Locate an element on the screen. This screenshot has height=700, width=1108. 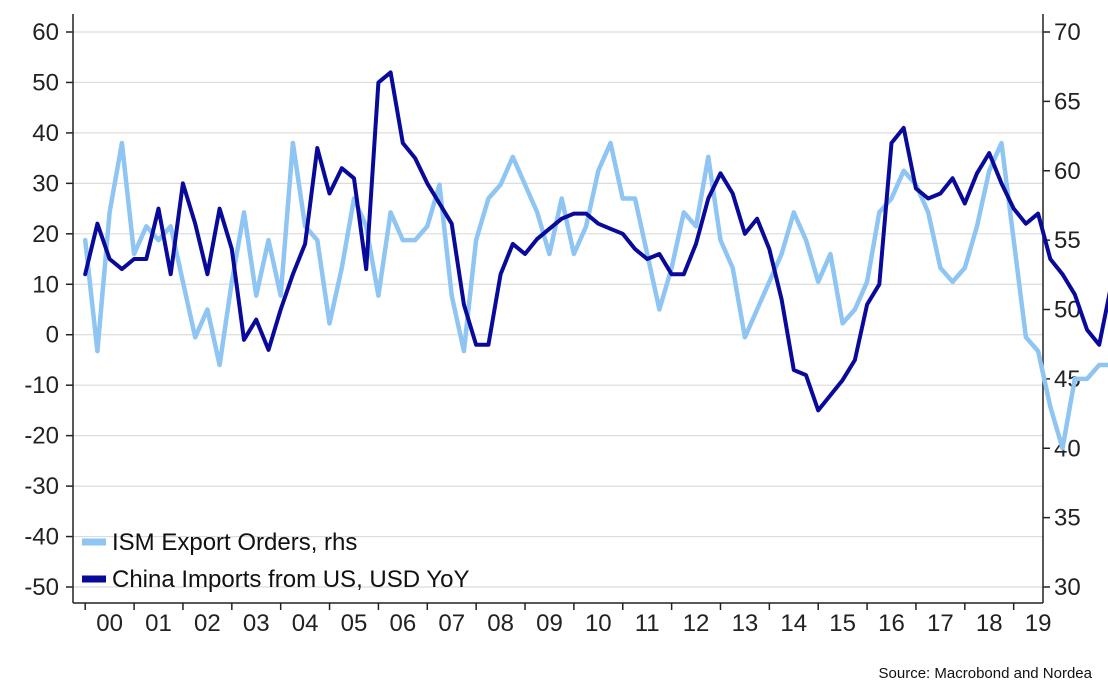
left-tick-label: -30 is located at coordinates (41, 486).